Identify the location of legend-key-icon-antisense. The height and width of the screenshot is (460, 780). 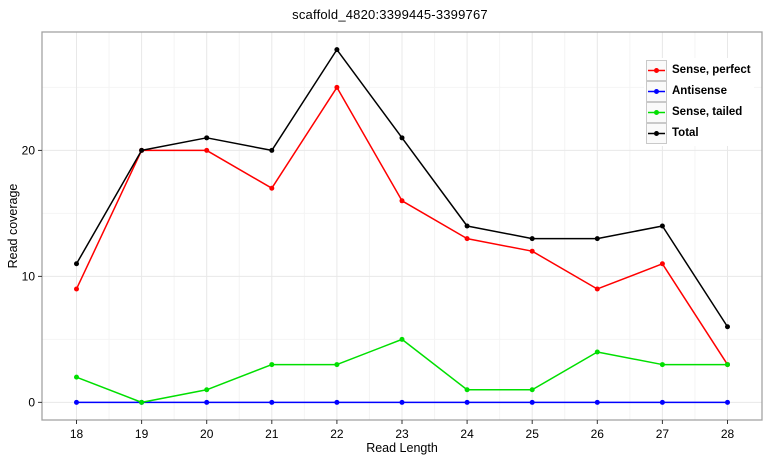
(656, 91).